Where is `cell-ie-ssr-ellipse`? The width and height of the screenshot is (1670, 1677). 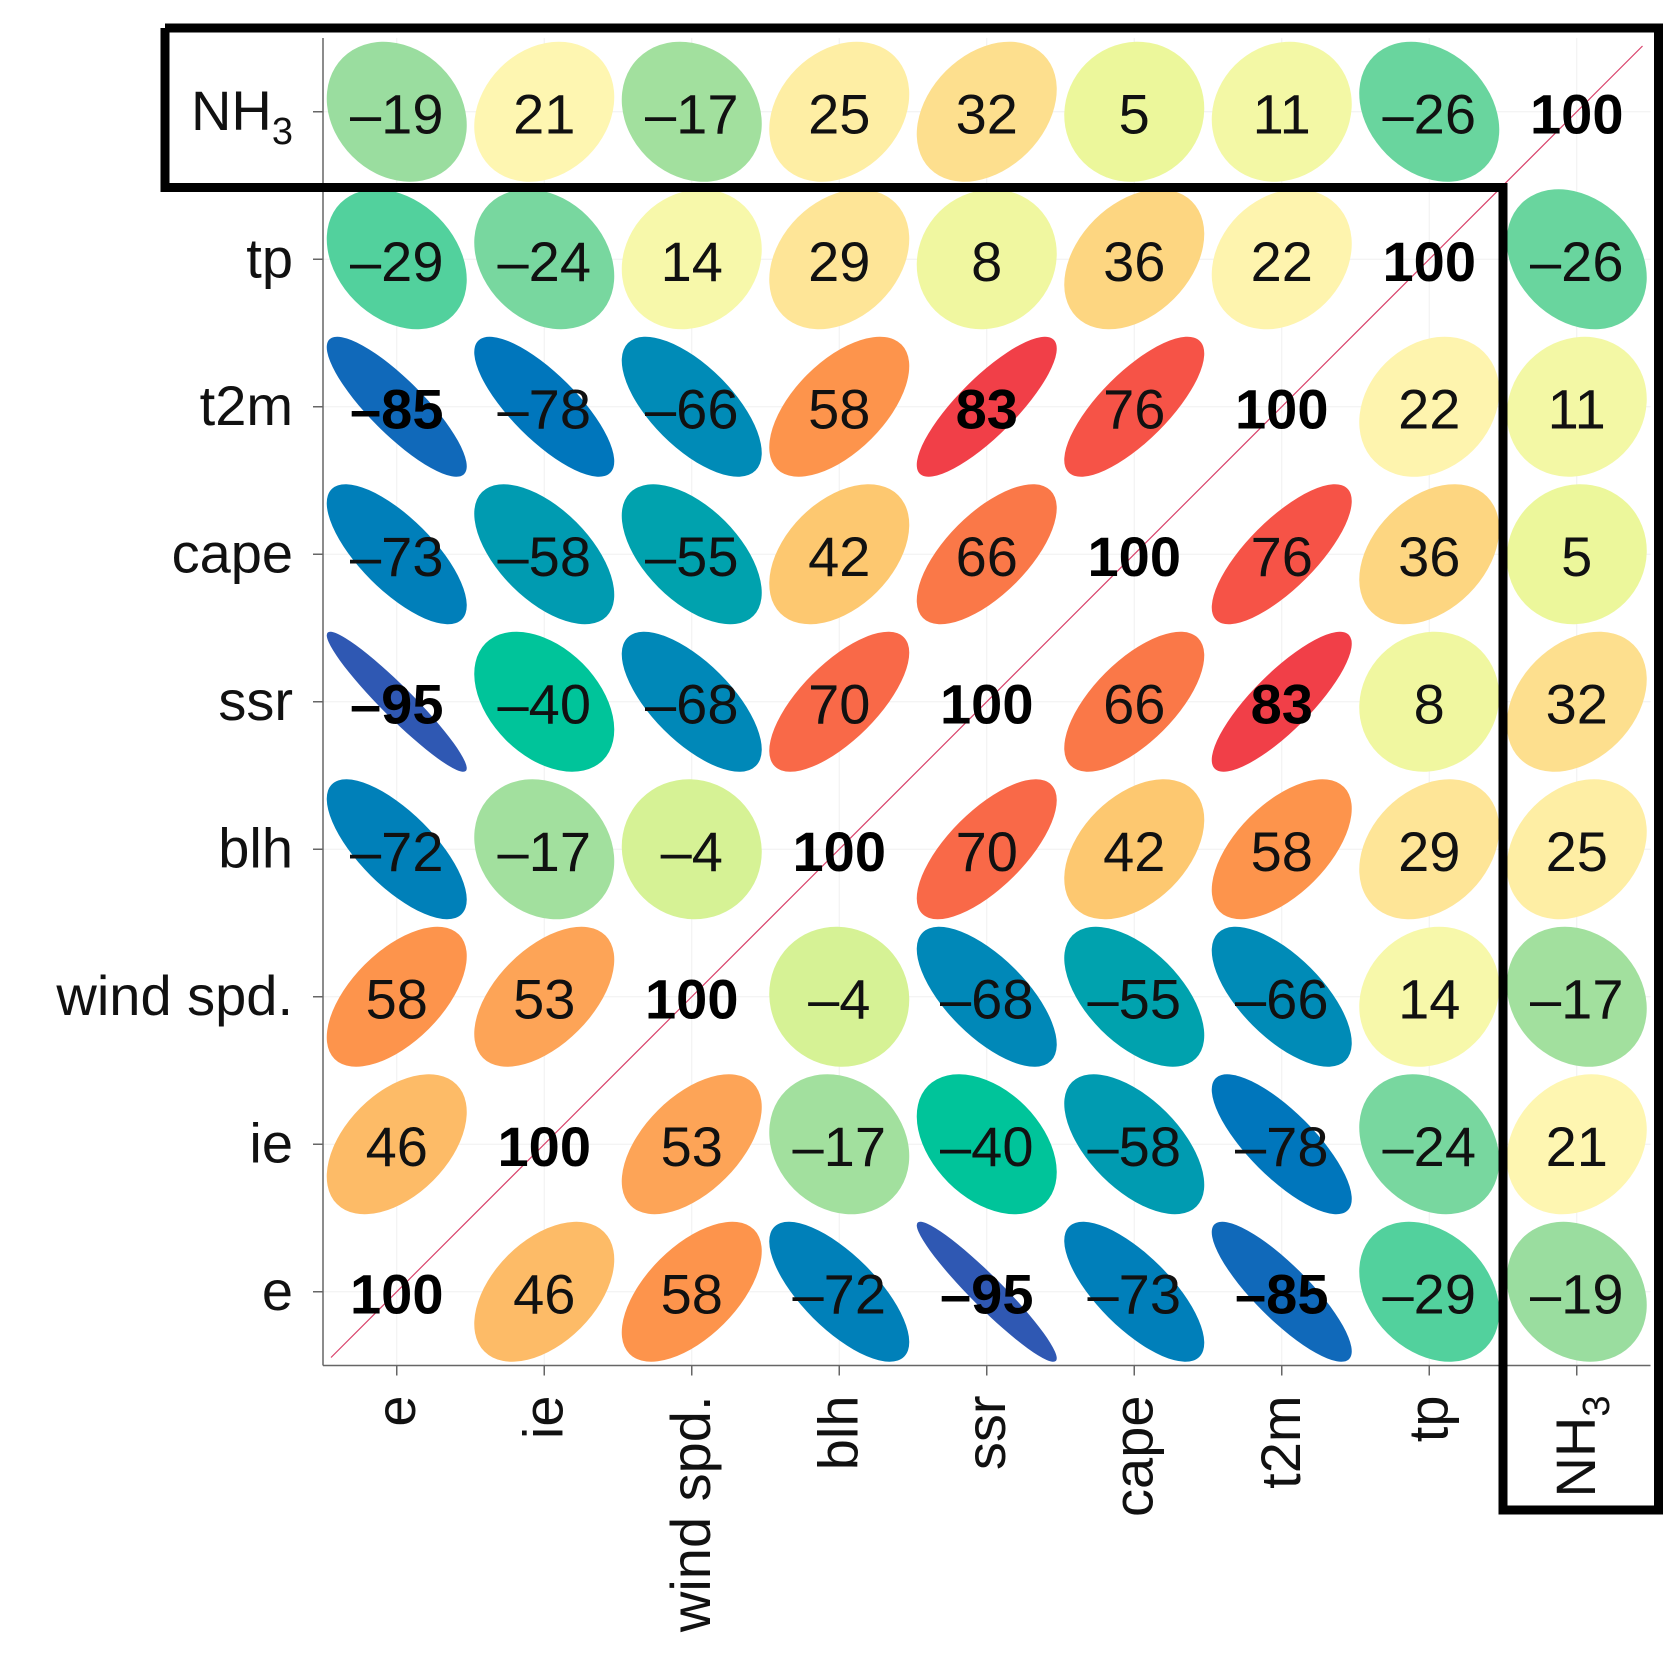 cell-ie-ssr-ellipse is located at coordinates (986, 1144).